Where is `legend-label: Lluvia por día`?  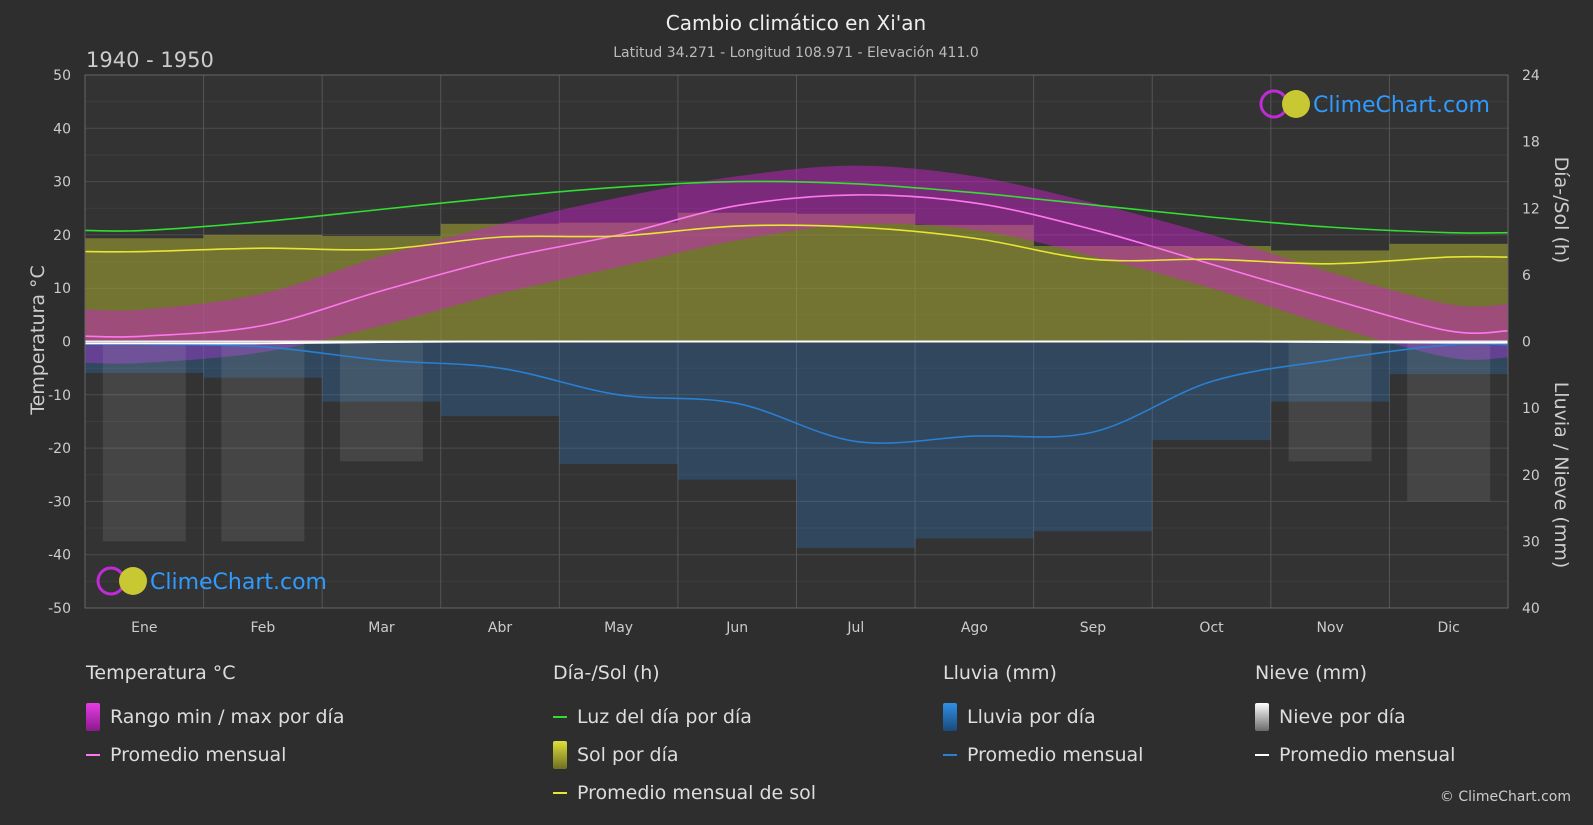 legend-label: Lluvia por día is located at coordinates (1031, 717).